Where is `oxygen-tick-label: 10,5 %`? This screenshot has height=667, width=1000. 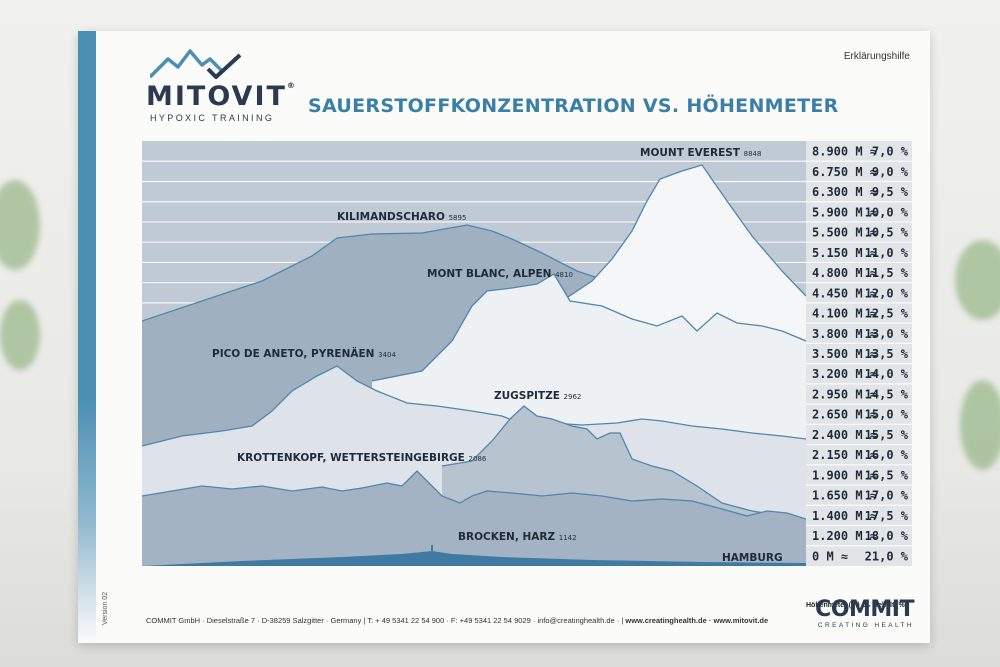
oxygen-tick-label: 10,5 % is located at coordinates (887, 233).